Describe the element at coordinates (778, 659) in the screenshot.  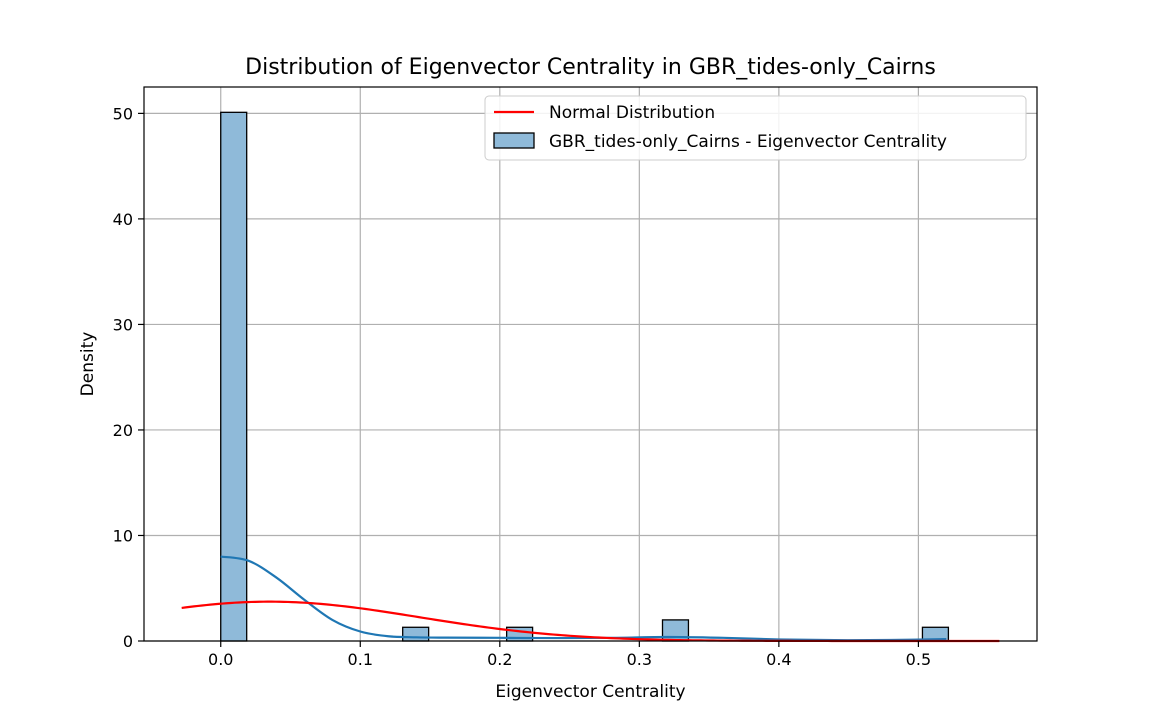
I see `x-tick-label: 0.4` at that location.